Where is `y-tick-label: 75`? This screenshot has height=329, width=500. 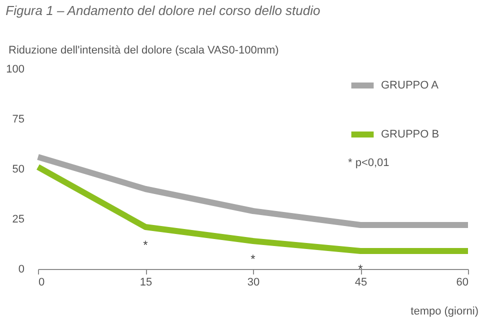
y-tick-label: 75 is located at coordinates (18, 120).